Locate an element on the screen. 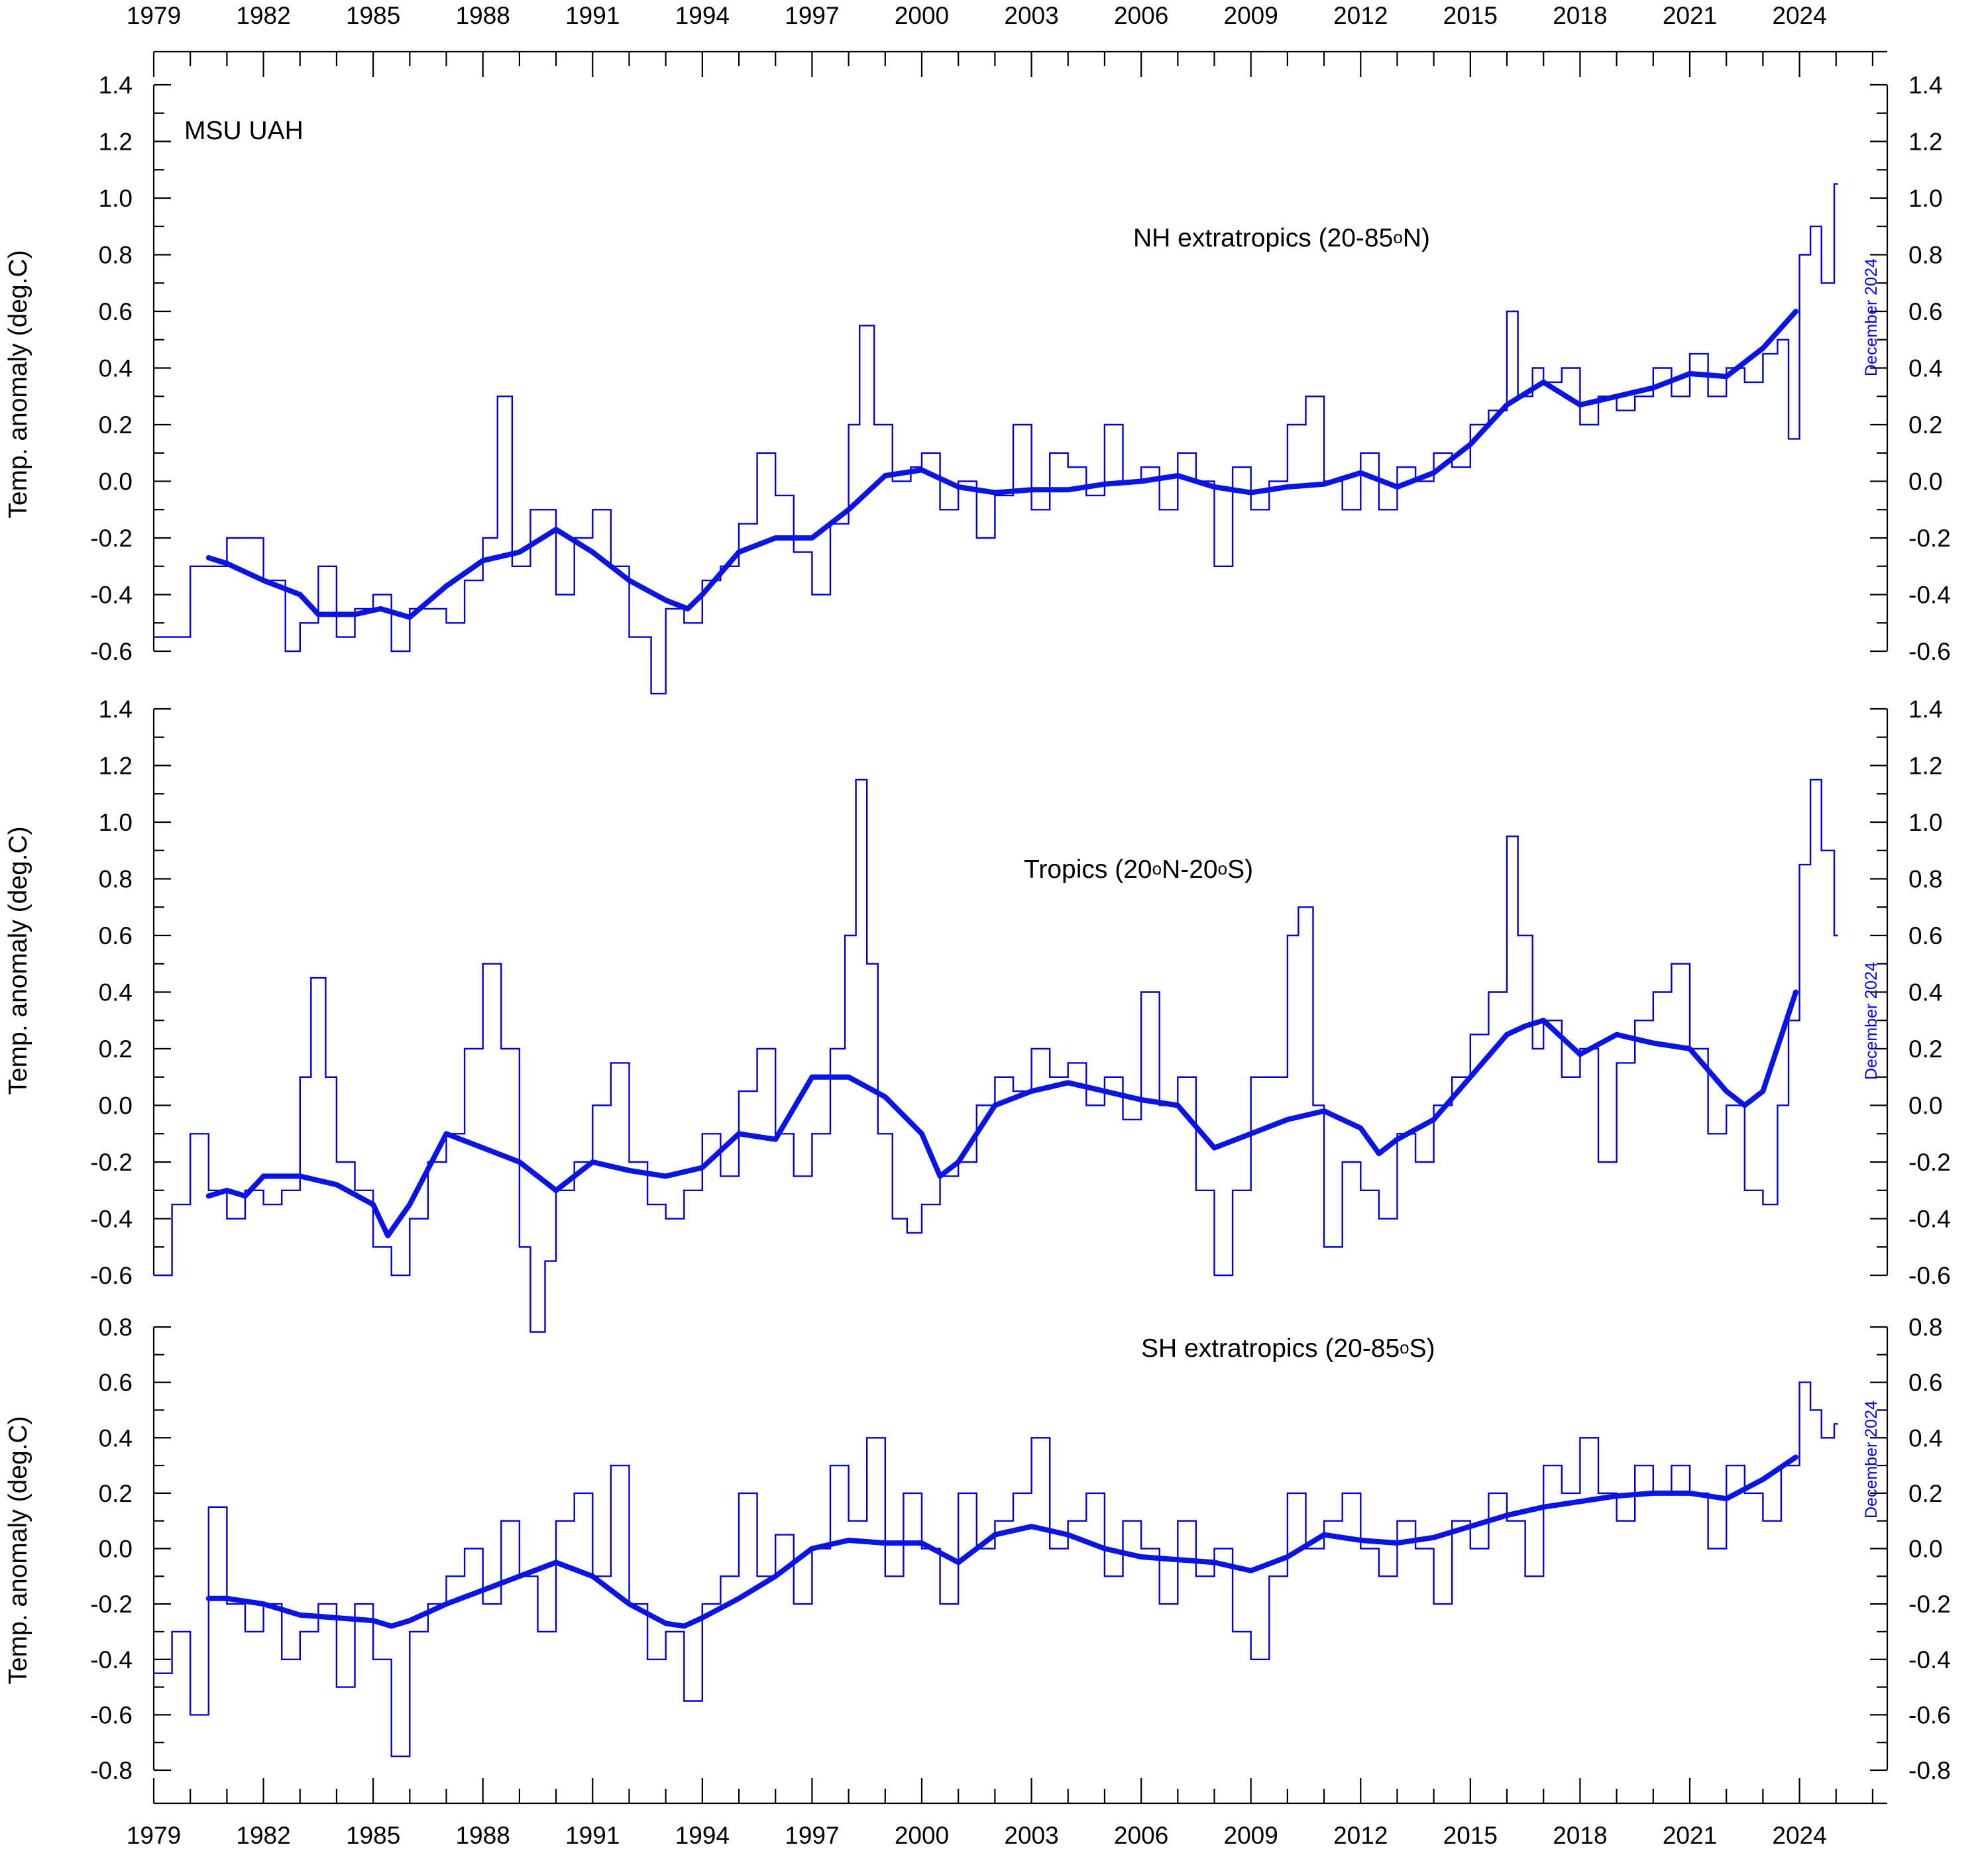  date-note-tropics: December 2024 is located at coordinates (1871, 1021).